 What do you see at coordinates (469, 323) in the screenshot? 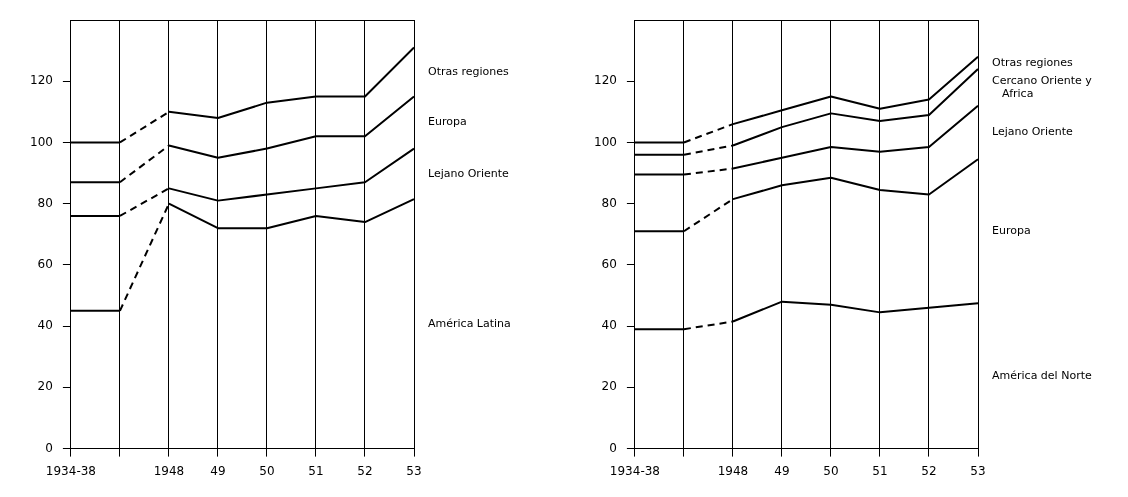
I see `text: América Latina` at bounding box center [469, 323].